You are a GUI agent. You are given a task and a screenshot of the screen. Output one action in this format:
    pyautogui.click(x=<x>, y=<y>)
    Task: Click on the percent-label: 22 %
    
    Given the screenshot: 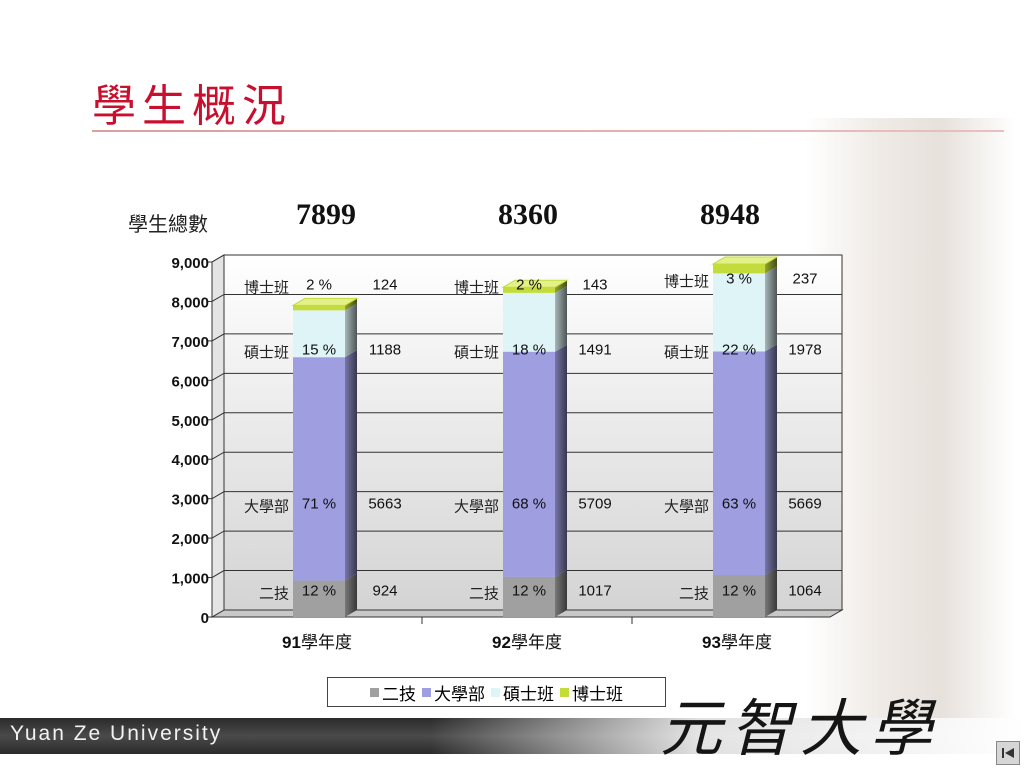 What is the action you would take?
    pyautogui.click(x=739, y=350)
    